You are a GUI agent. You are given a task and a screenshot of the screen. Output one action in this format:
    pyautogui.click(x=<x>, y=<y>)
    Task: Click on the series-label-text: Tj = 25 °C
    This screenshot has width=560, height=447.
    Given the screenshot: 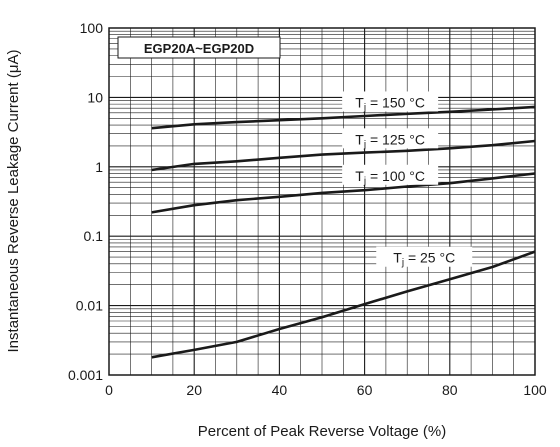 What is the action you would take?
    pyautogui.click(x=424, y=259)
    